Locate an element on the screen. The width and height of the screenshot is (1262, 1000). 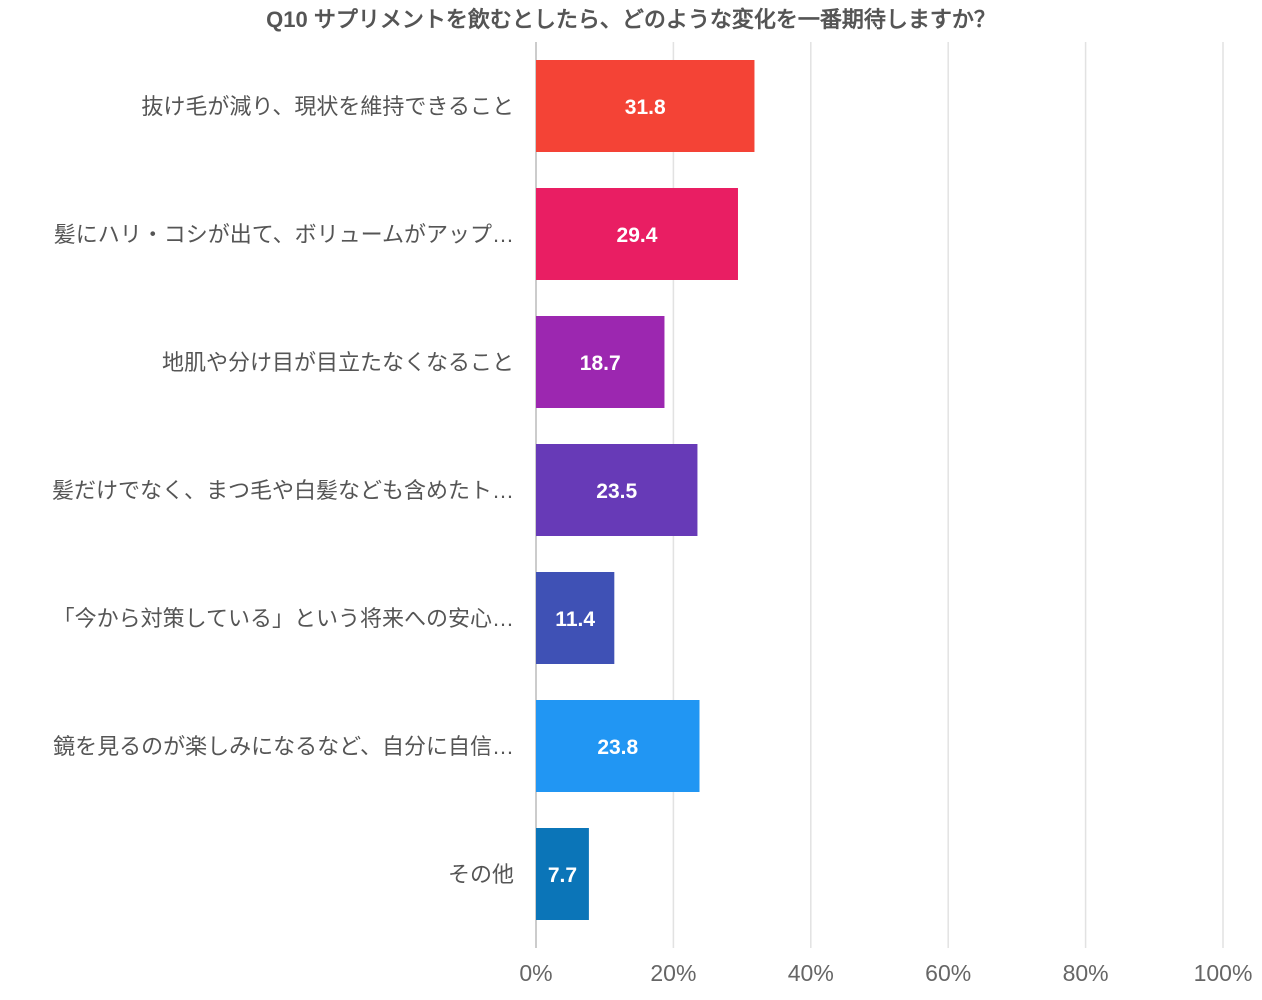
x-tick-label: 0% is located at coordinates (535, 973).